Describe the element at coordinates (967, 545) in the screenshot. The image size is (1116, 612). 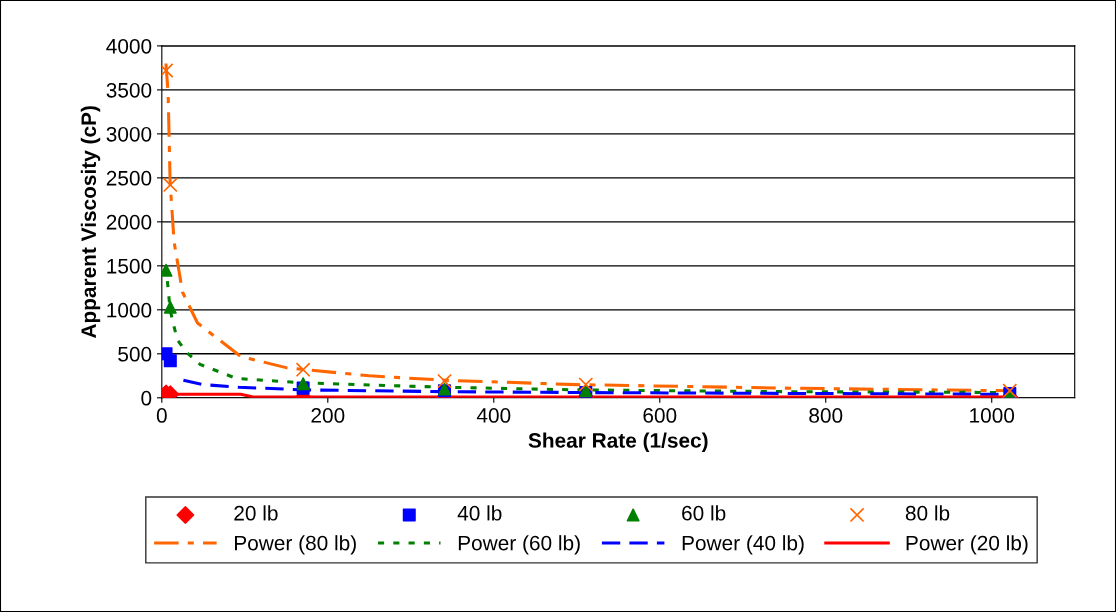
I see `legend-label: Power (20 lb)` at that location.